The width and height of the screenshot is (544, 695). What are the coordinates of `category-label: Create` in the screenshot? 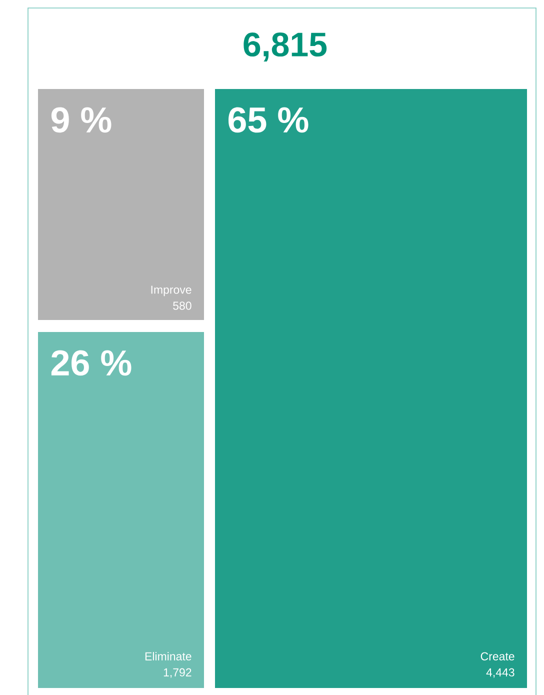 It's located at (497, 656).